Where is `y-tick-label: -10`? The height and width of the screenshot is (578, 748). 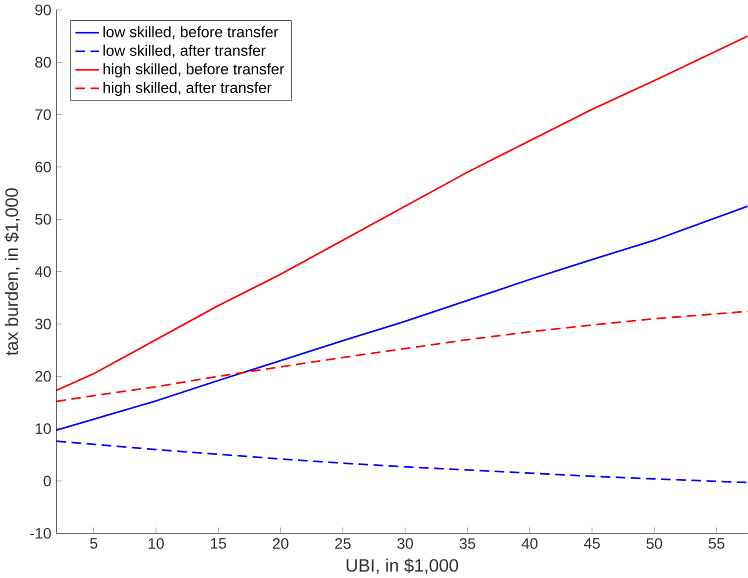
y-tick-label: -10 is located at coordinates (40, 533).